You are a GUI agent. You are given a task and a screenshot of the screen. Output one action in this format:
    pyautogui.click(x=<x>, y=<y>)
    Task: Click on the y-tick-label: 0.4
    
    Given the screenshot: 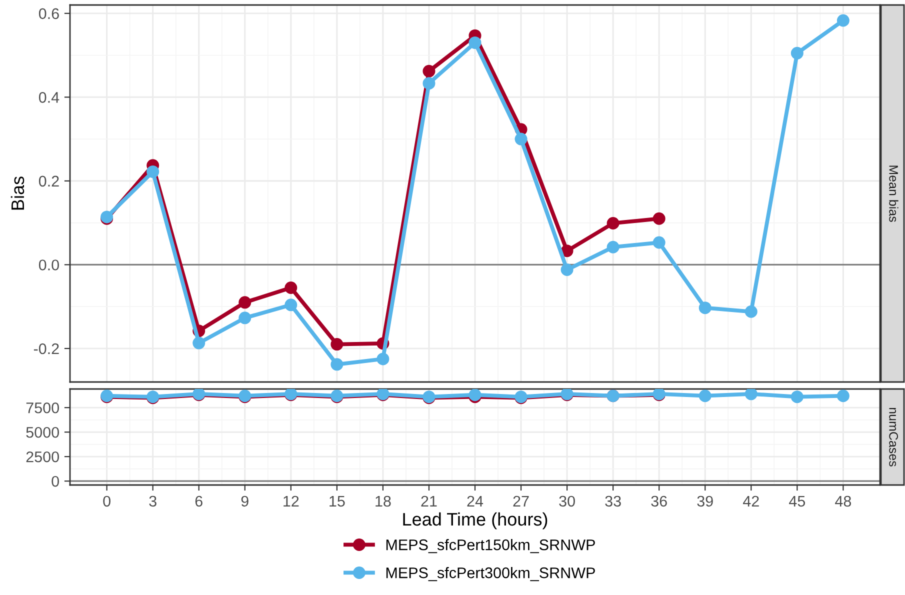 What is the action you would take?
    pyautogui.click(x=49, y=97)
    